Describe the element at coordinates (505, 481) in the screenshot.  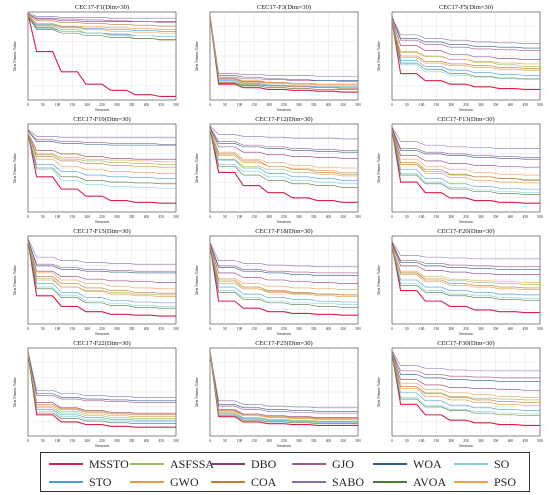
I see `legend-label: PSO` at that location.